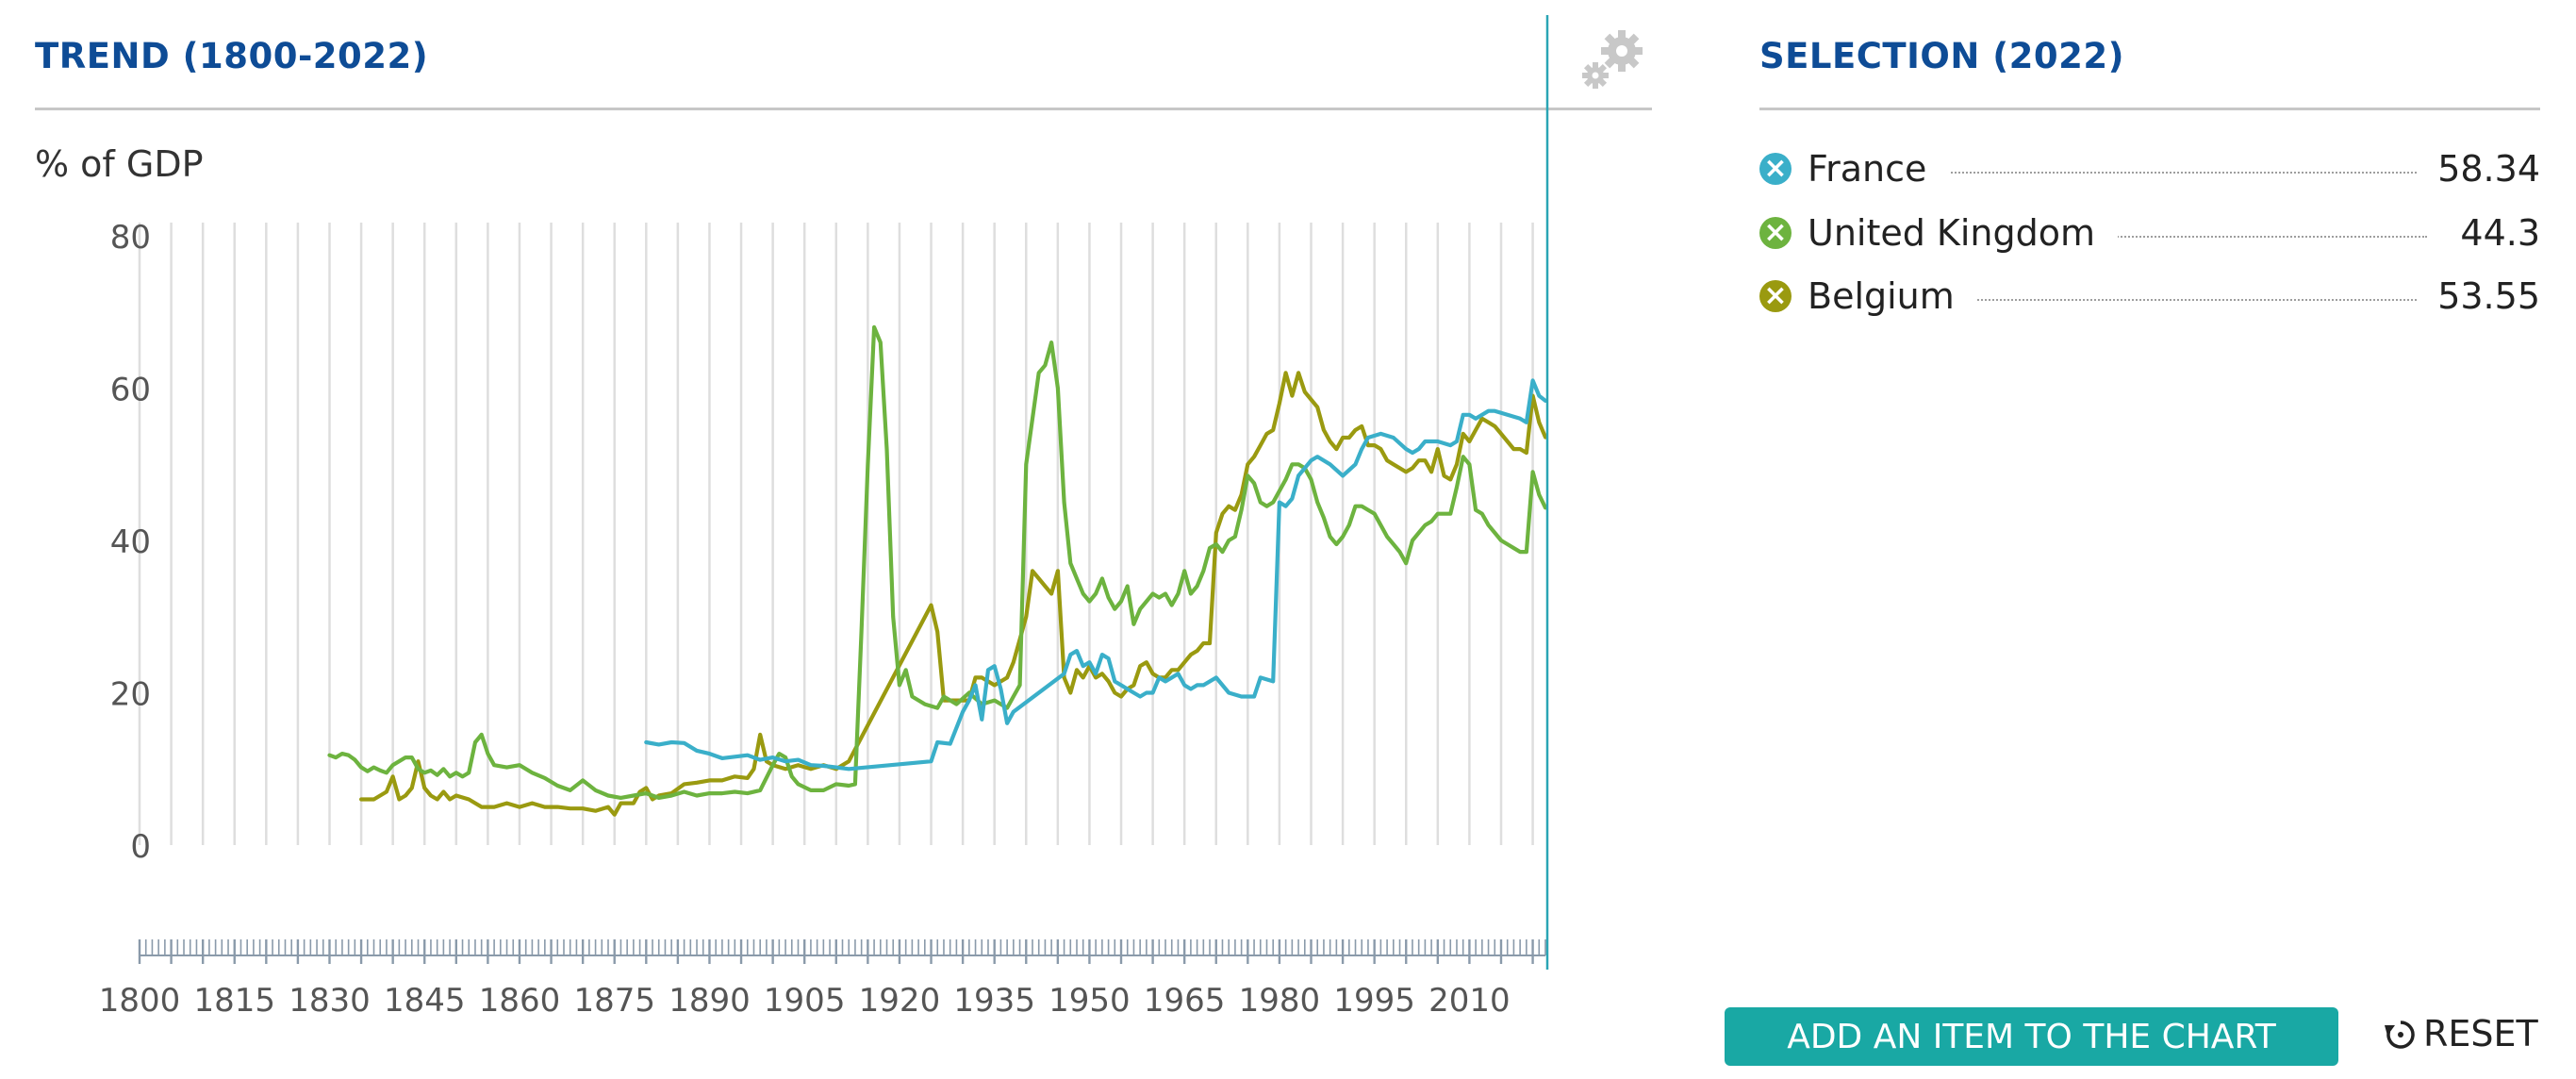 This screenshot has height=1079, width=2576. Describe the element at coordinates (1185, 1001) in the screenshot. I see `x-tick-label: 1965` at that location.